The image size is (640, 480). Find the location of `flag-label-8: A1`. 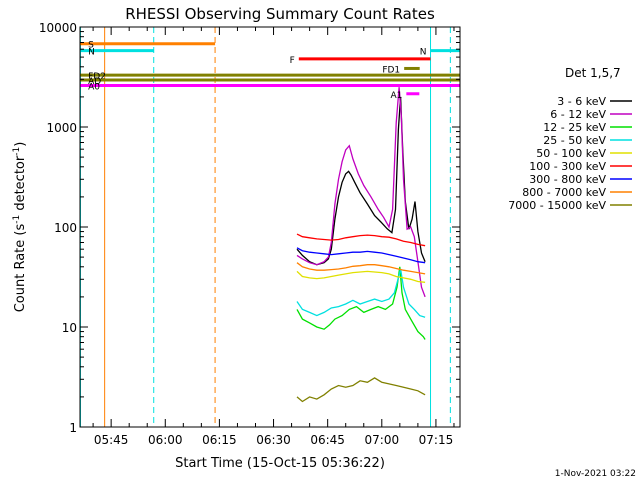

flag-label-8: A1 is located at coordinates (396, 96).